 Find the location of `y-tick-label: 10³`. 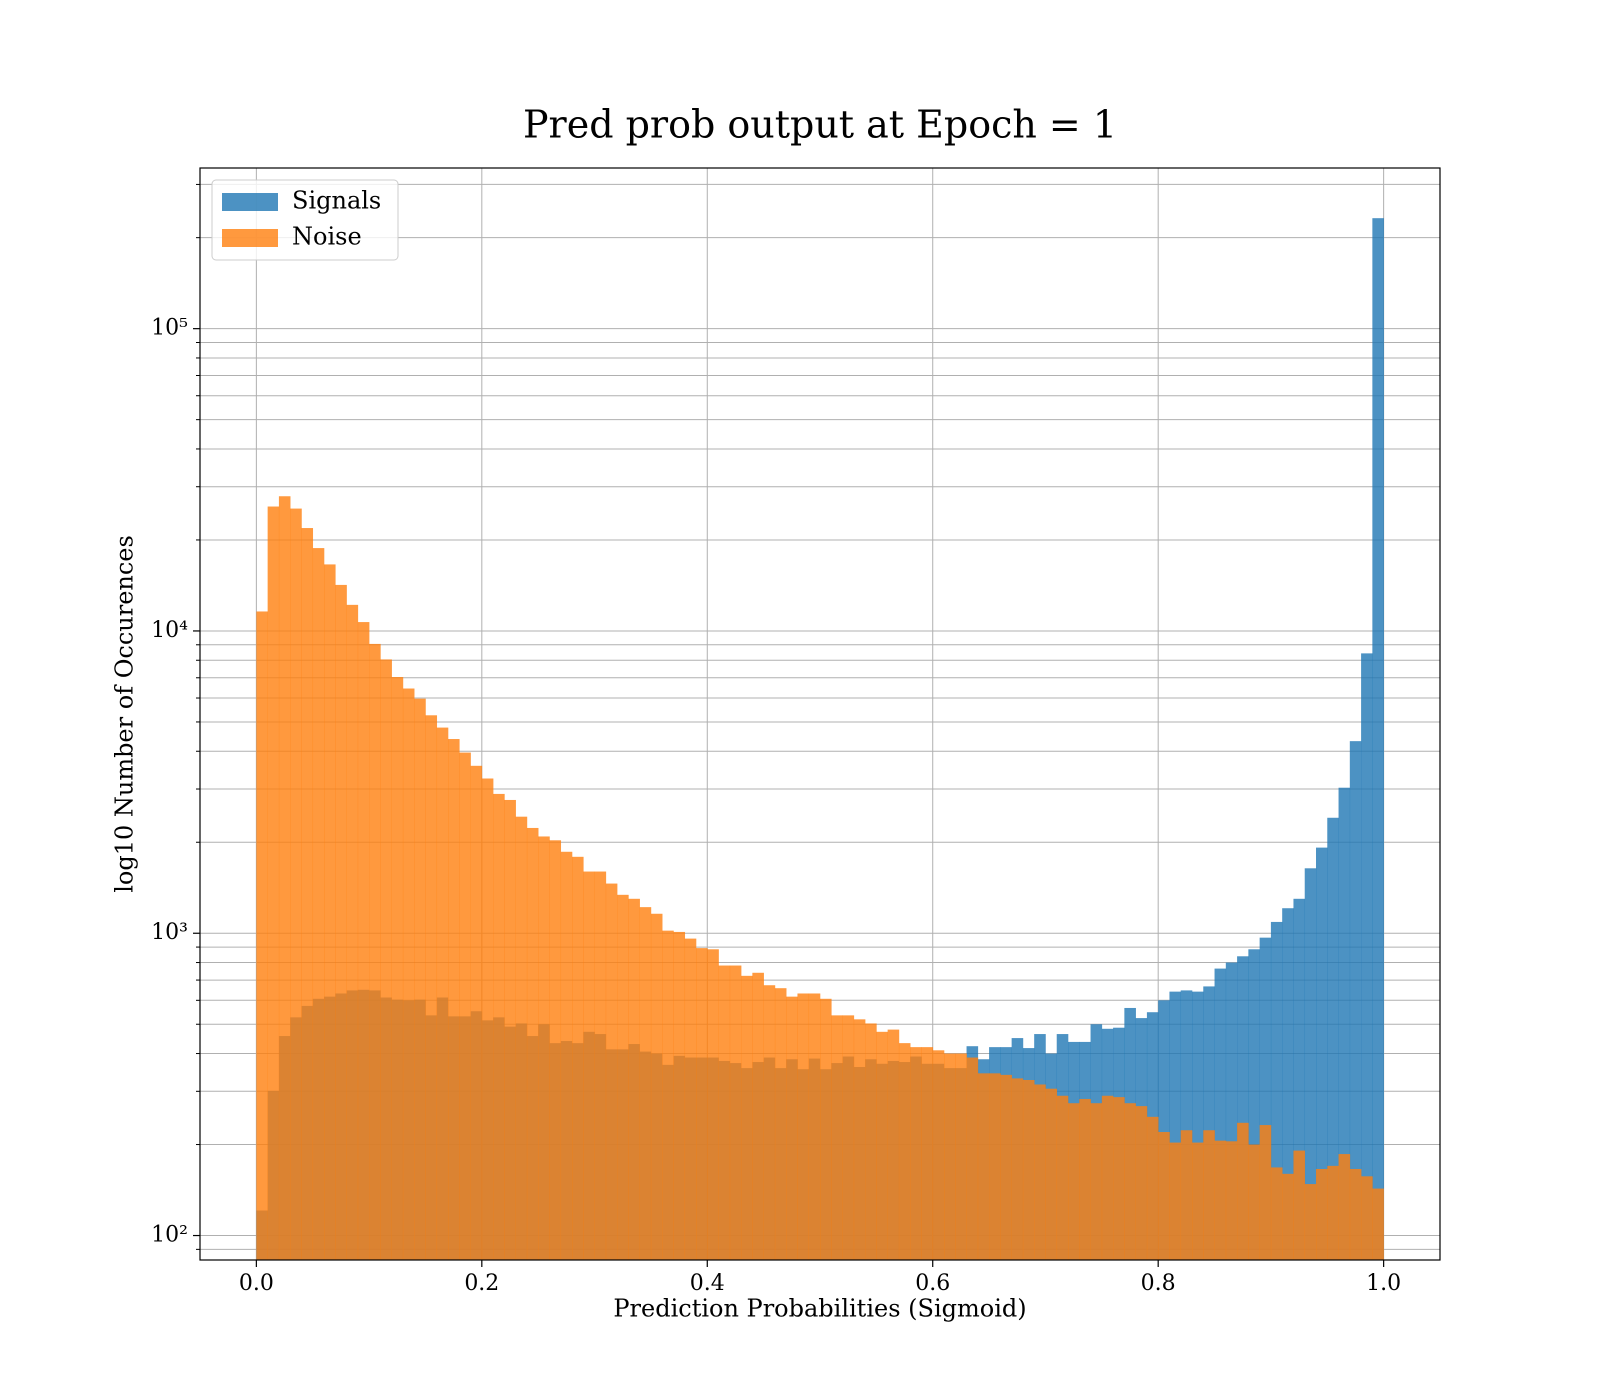

y-tick-label: 10³ is located at coordinates (169, 932).